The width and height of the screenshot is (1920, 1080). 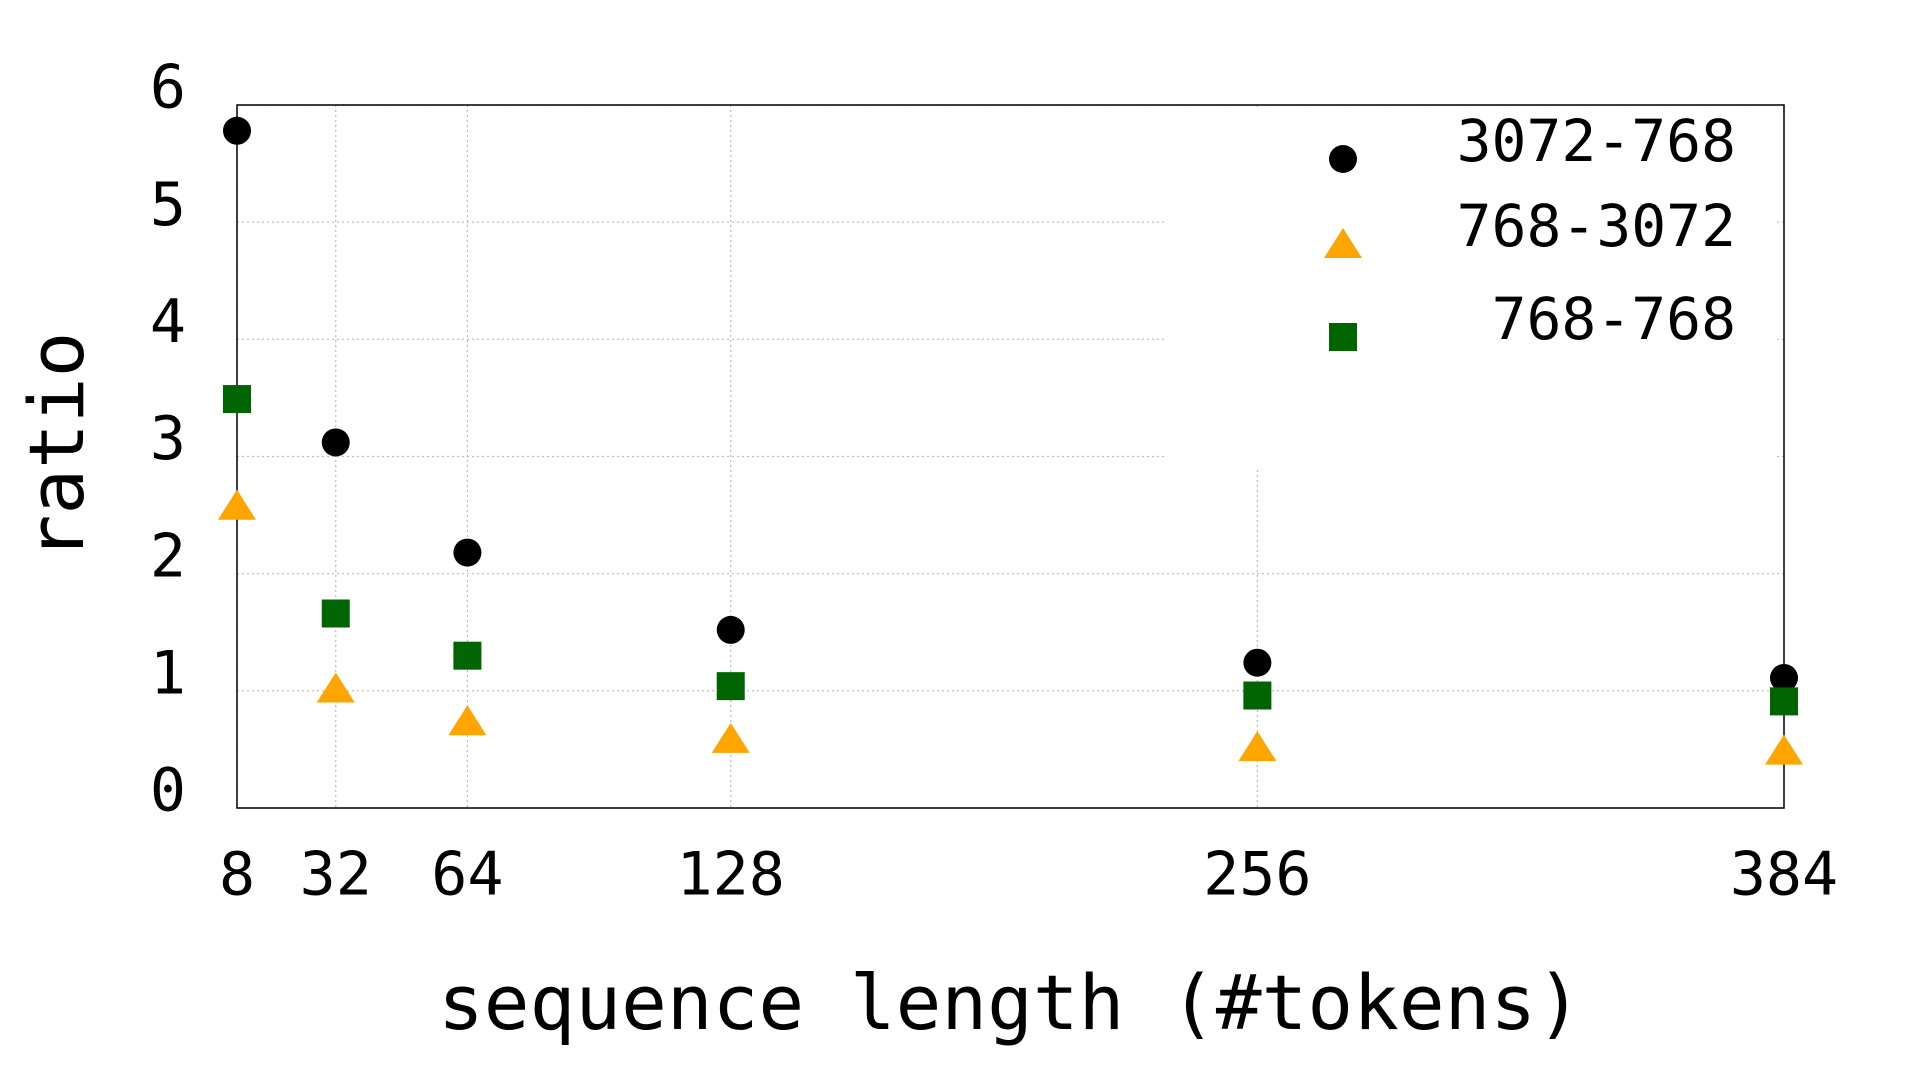 What do you see at coordinates (1614, 319) in the screenshot?
I see `legend-label: 768-768` at bounding box center [1614, 319].